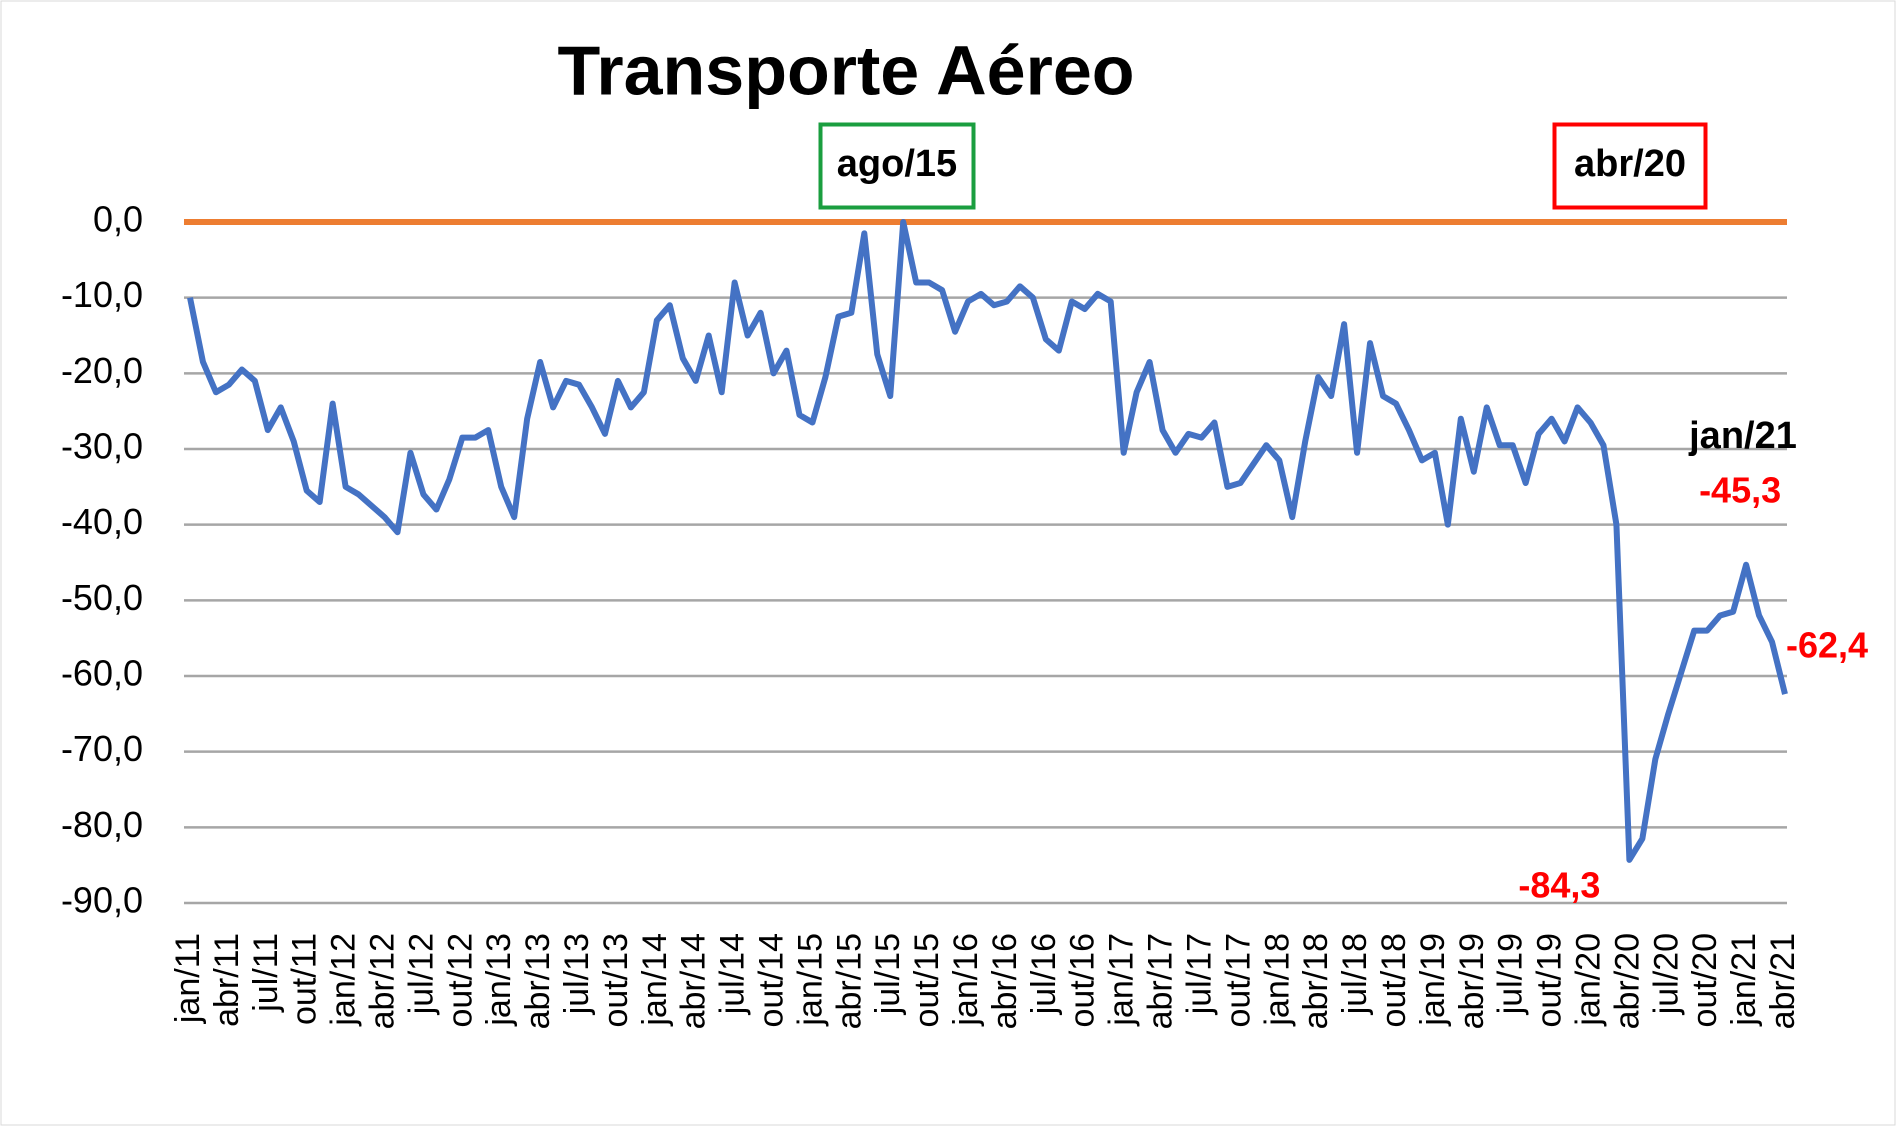 The height and width of the screenshot is (1126, 1896). Describe the element at coordinates (1122, 980) in the screenshot. I see `x-tick-label: jan/17` at that location.